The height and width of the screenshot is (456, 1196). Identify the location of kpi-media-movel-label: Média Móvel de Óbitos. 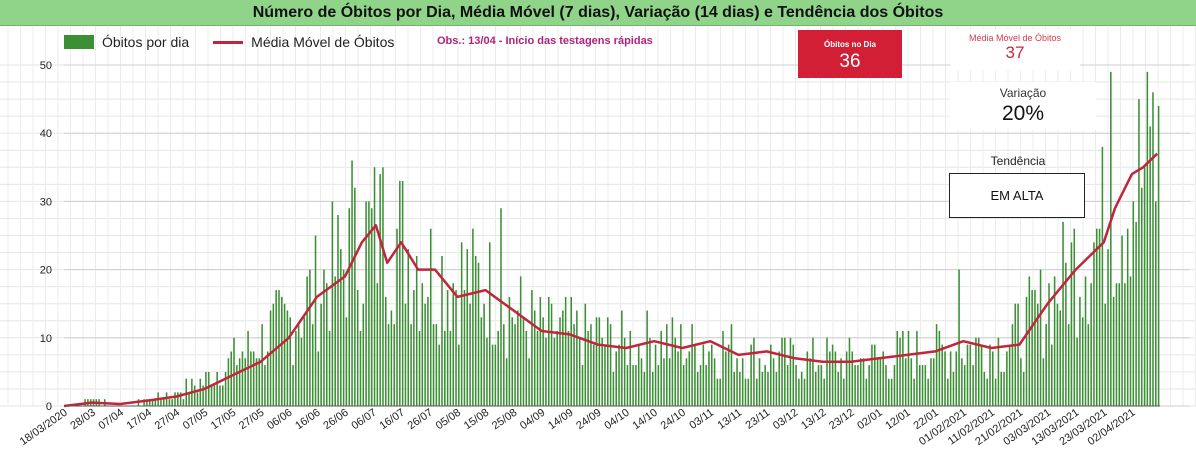
(1015, 38).